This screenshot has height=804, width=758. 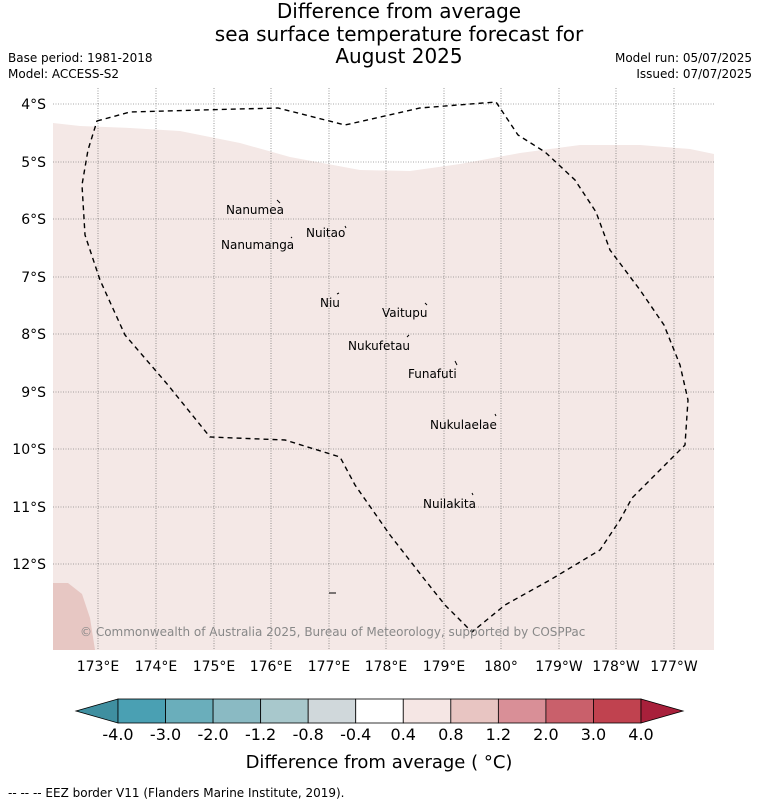 What do you see at coordinates (399, 11) in the screenshot?
I see `title-line-1: Difference from average` at bounding box center [399, 11].